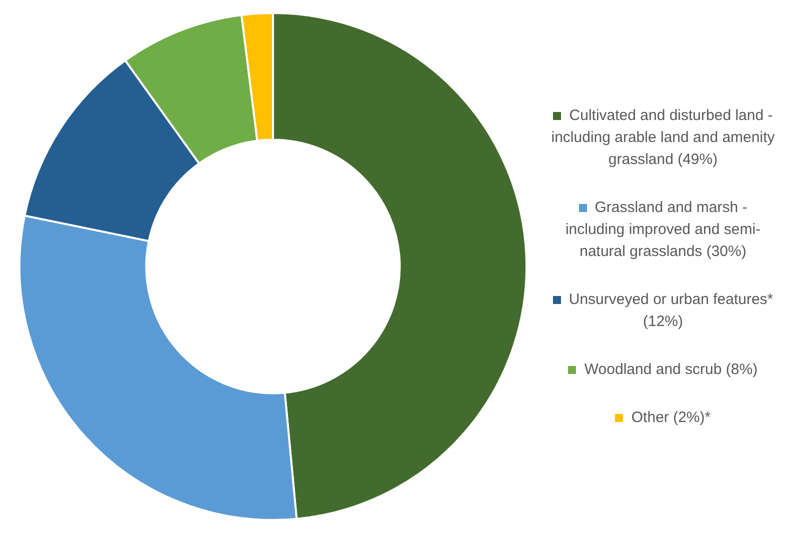  I want to click on legend-label: Other (2%)*, so click(671, 417).